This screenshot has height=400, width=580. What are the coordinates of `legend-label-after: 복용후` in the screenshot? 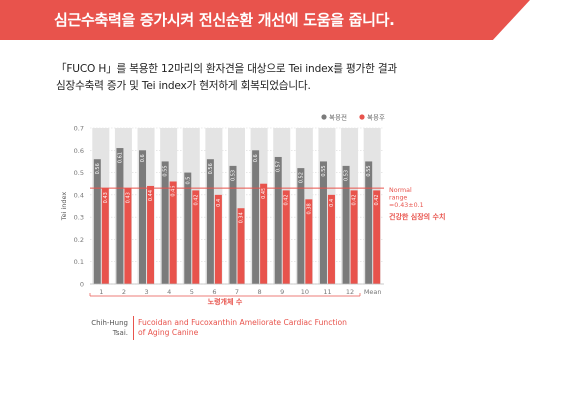 It's located at (376, 118).